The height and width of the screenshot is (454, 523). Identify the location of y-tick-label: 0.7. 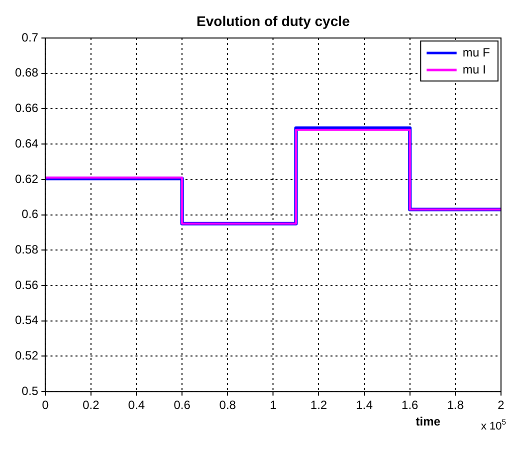
(30, 37).